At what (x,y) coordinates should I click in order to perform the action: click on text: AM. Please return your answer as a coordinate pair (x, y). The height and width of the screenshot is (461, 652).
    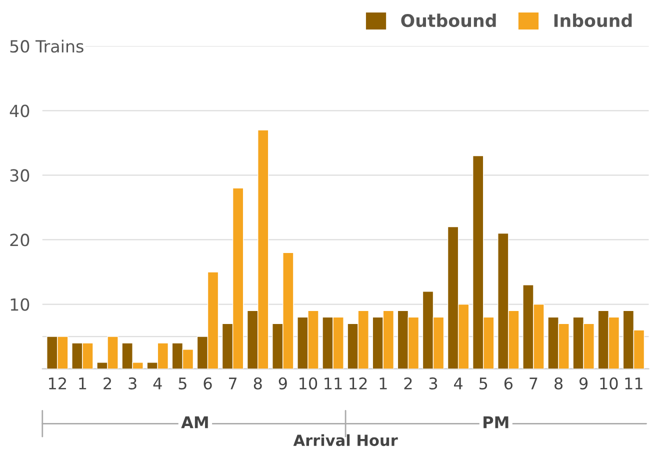
    Looking at the image, I should click on (194, 422).